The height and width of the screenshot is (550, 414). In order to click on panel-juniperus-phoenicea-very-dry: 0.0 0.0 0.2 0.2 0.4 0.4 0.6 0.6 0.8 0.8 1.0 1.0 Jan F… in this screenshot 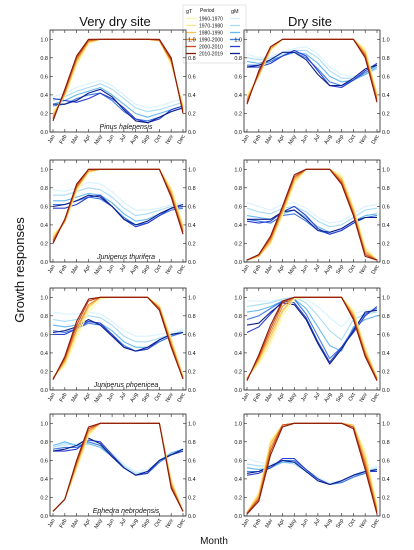, I will do `click(118, 345)`.